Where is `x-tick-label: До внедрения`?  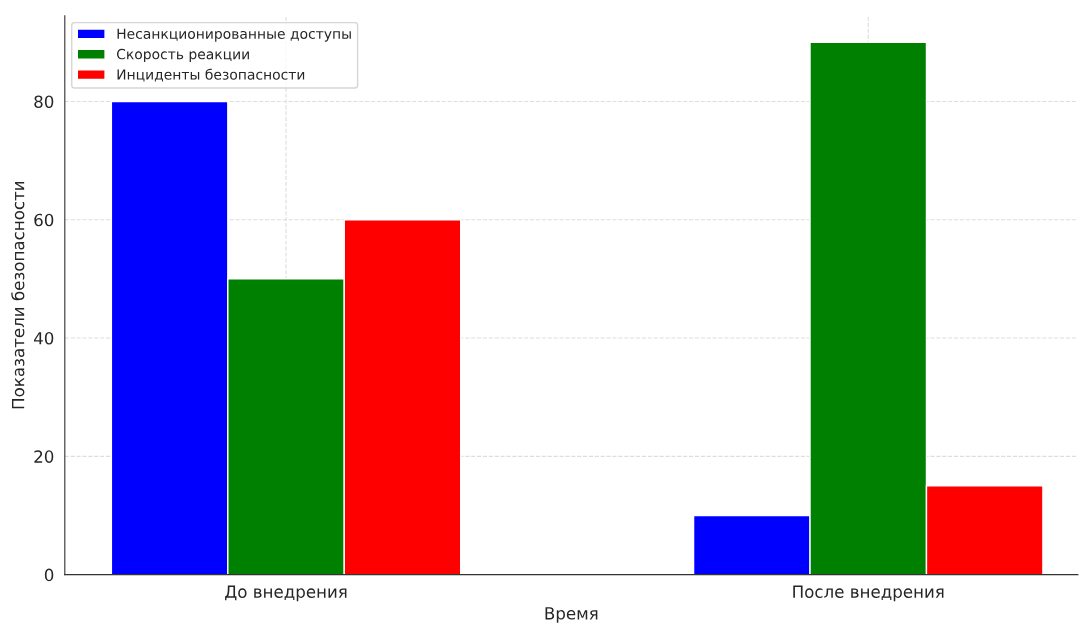 x-tick-label: До внедрения is located at coordinates (286, 593).